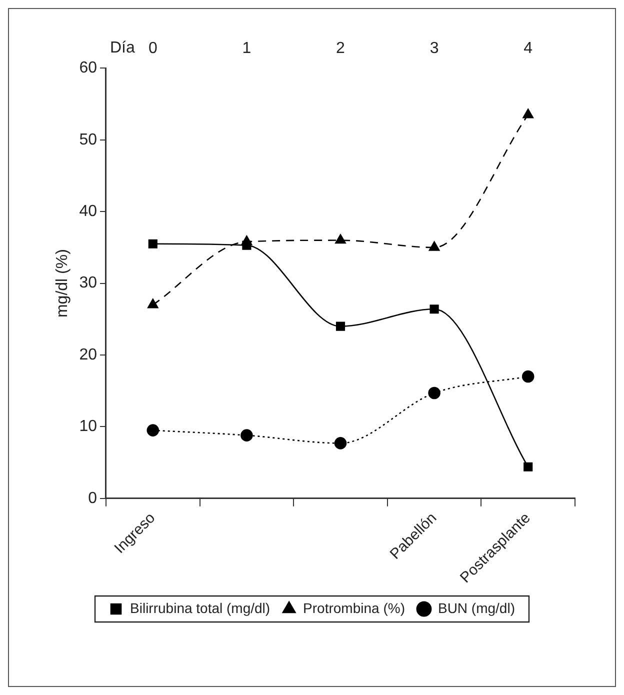  I want to click on x2-tick-label: 0, so click(153, 49).